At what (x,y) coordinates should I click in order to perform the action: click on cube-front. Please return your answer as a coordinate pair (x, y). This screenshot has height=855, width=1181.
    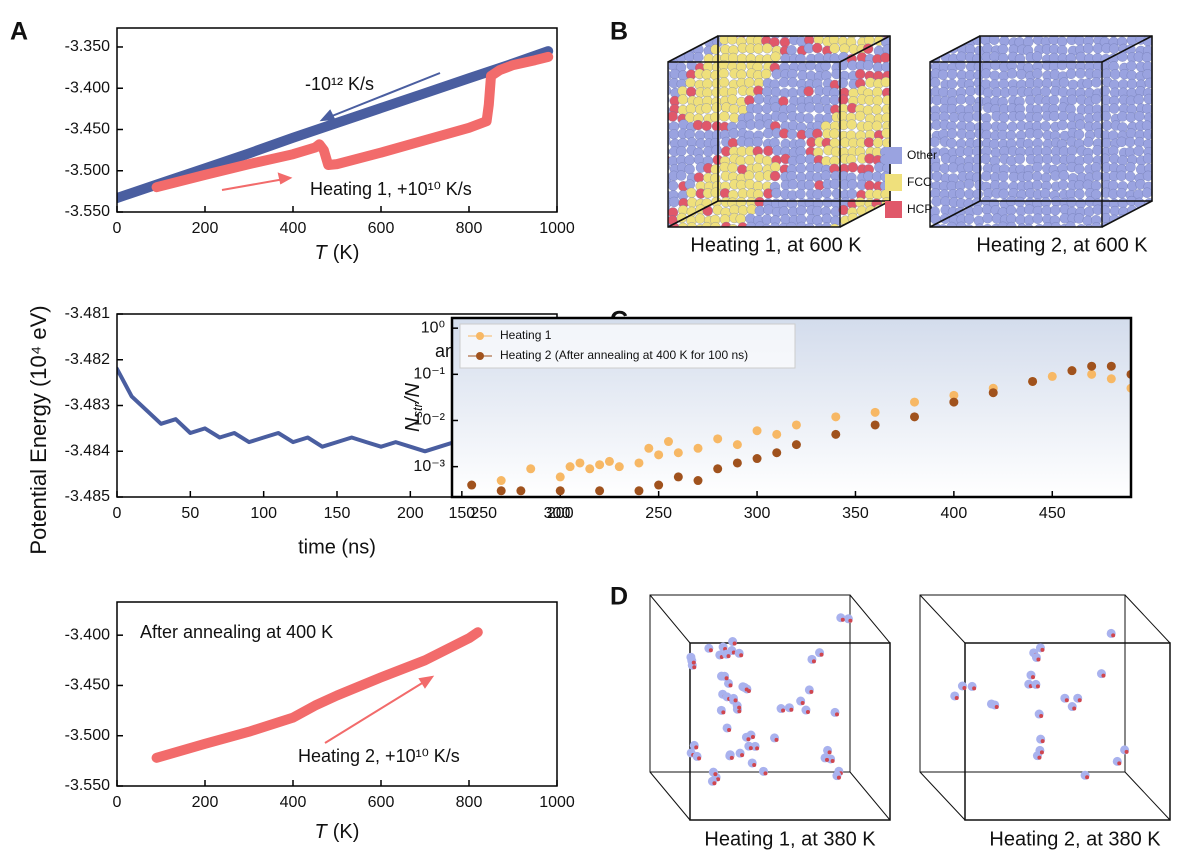
    Looking at the image, I should click on (1067, 731).